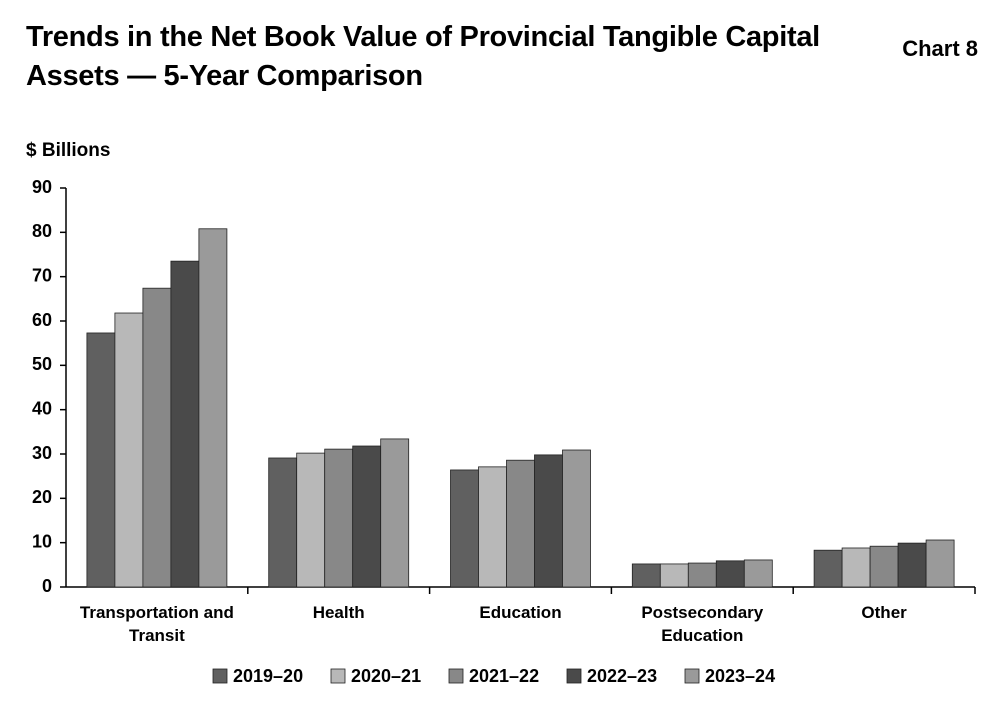 The height and width of the screenshot is (703, 996). I want to click on legend-label: 2022–23, so click(622, 676).